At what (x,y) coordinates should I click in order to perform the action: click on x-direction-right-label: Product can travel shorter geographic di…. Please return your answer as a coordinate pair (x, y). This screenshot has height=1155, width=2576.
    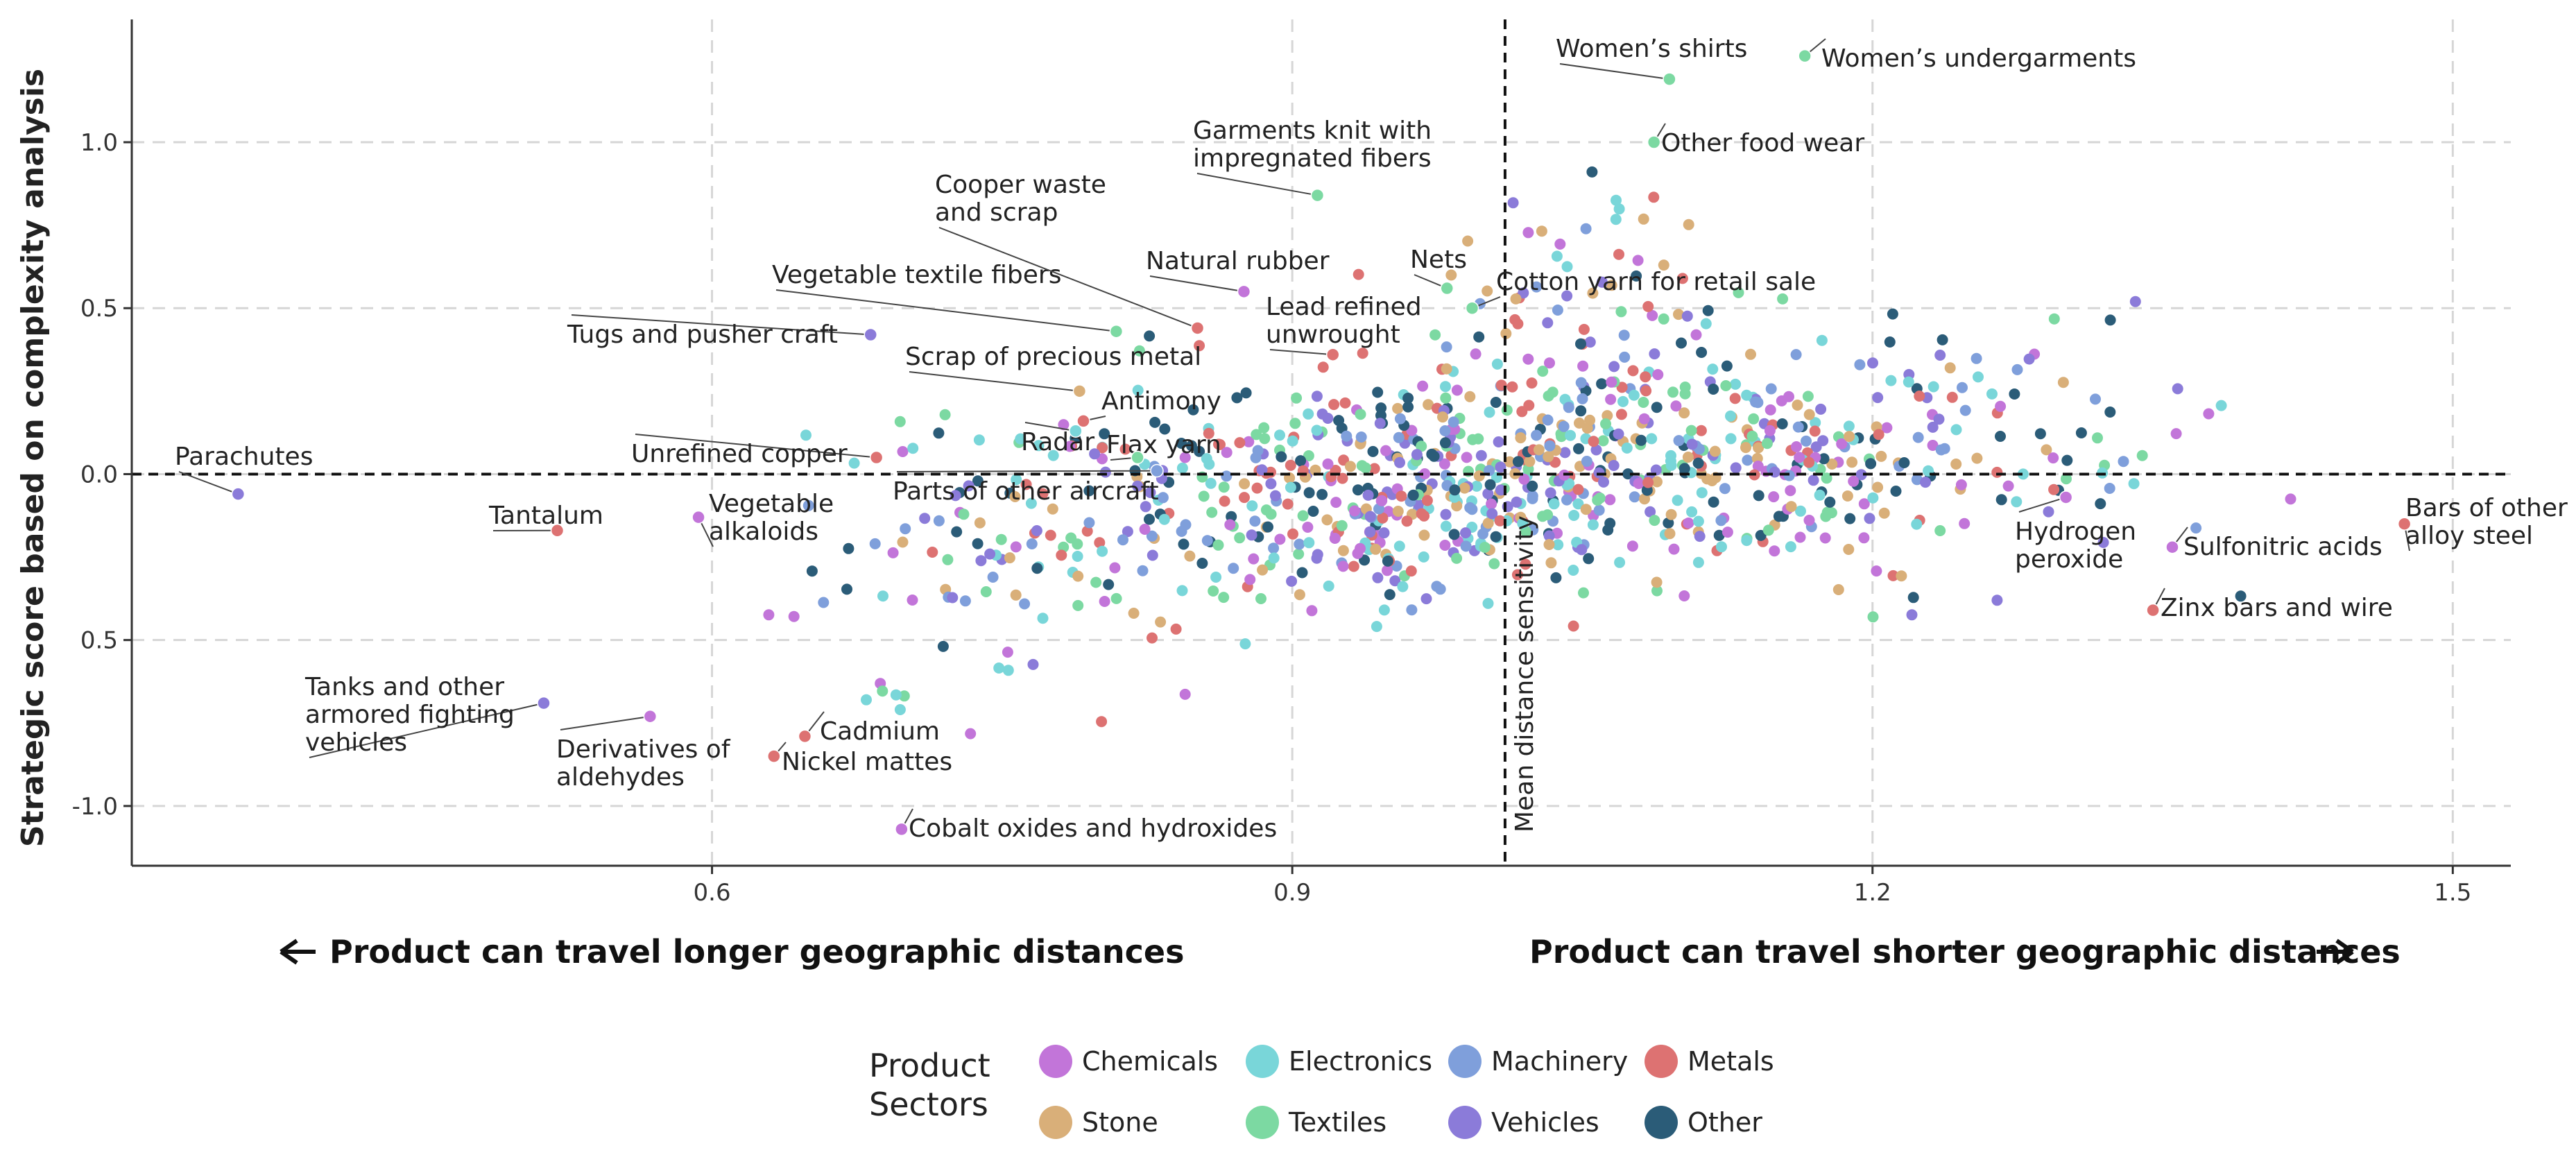
    Looking at the image, I should click on (1965, 951).